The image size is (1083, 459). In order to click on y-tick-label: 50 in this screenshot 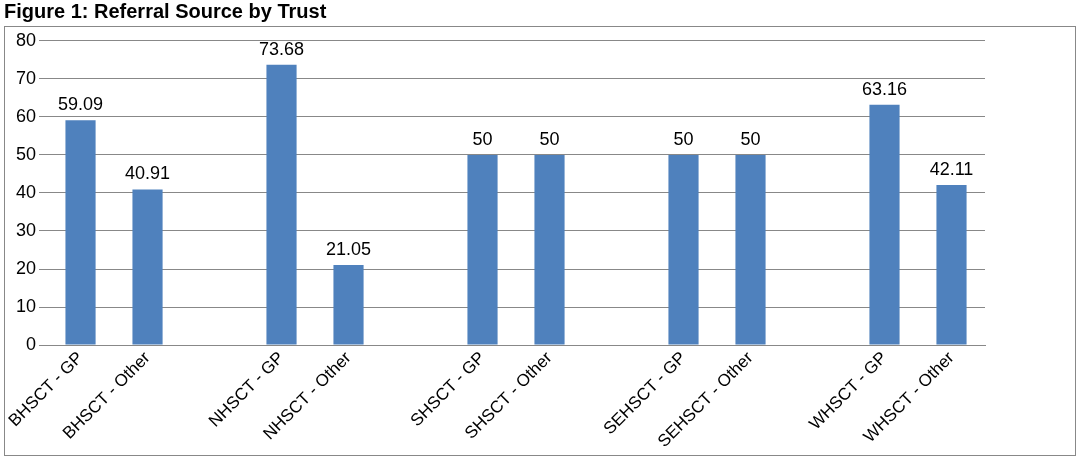, I will do `click(26, 153)`.